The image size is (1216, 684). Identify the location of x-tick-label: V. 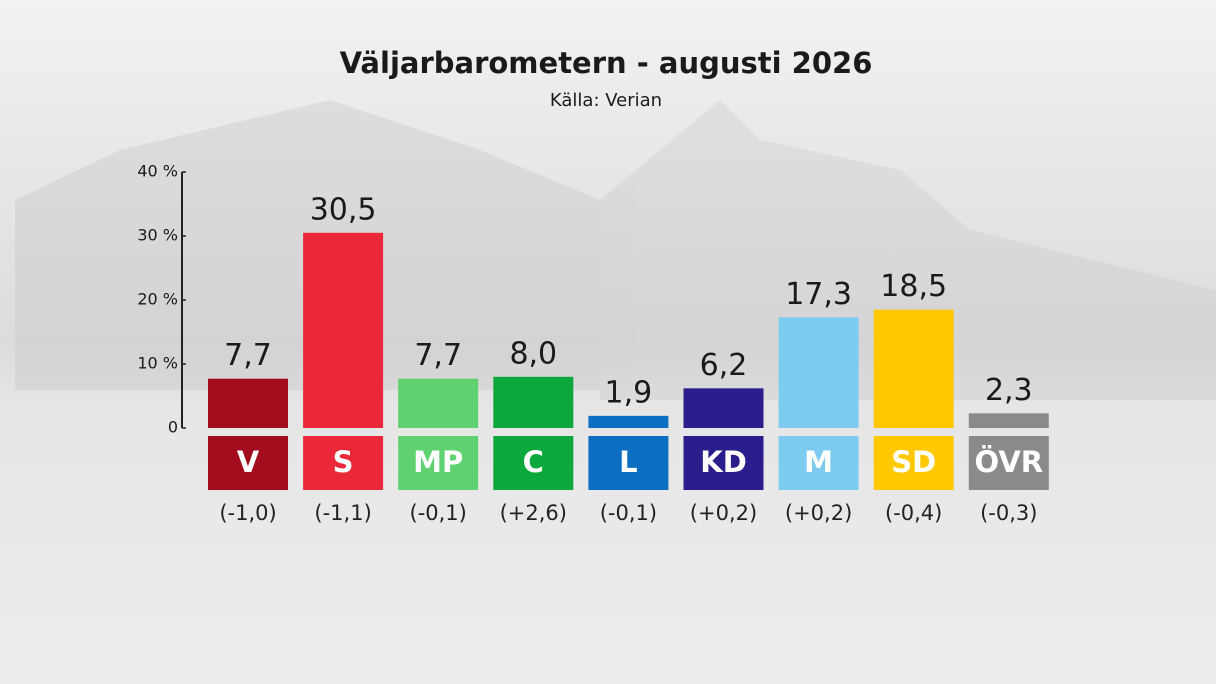
(248, 462).